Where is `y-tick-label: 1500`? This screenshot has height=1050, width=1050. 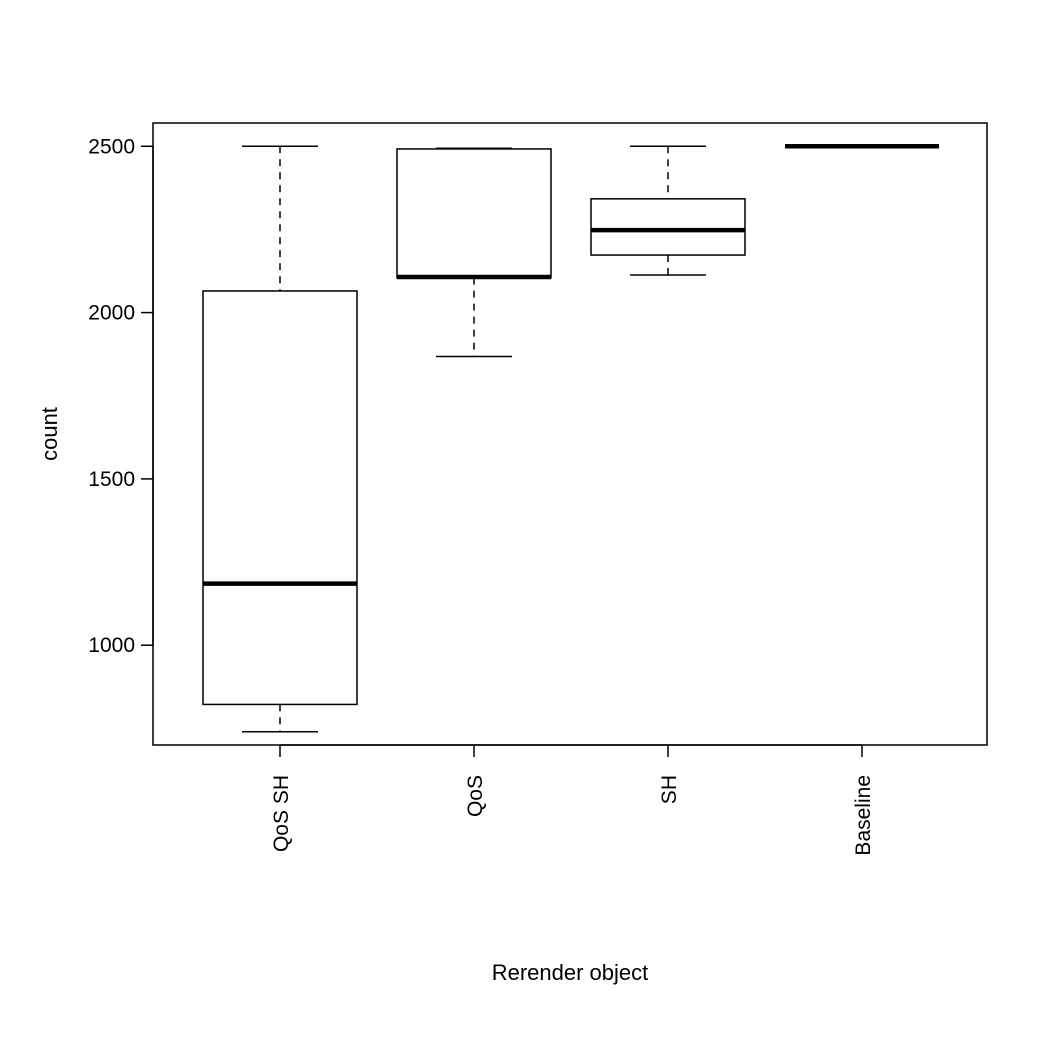
y-tick-label: 1500 is located at coordinates (111, 479).